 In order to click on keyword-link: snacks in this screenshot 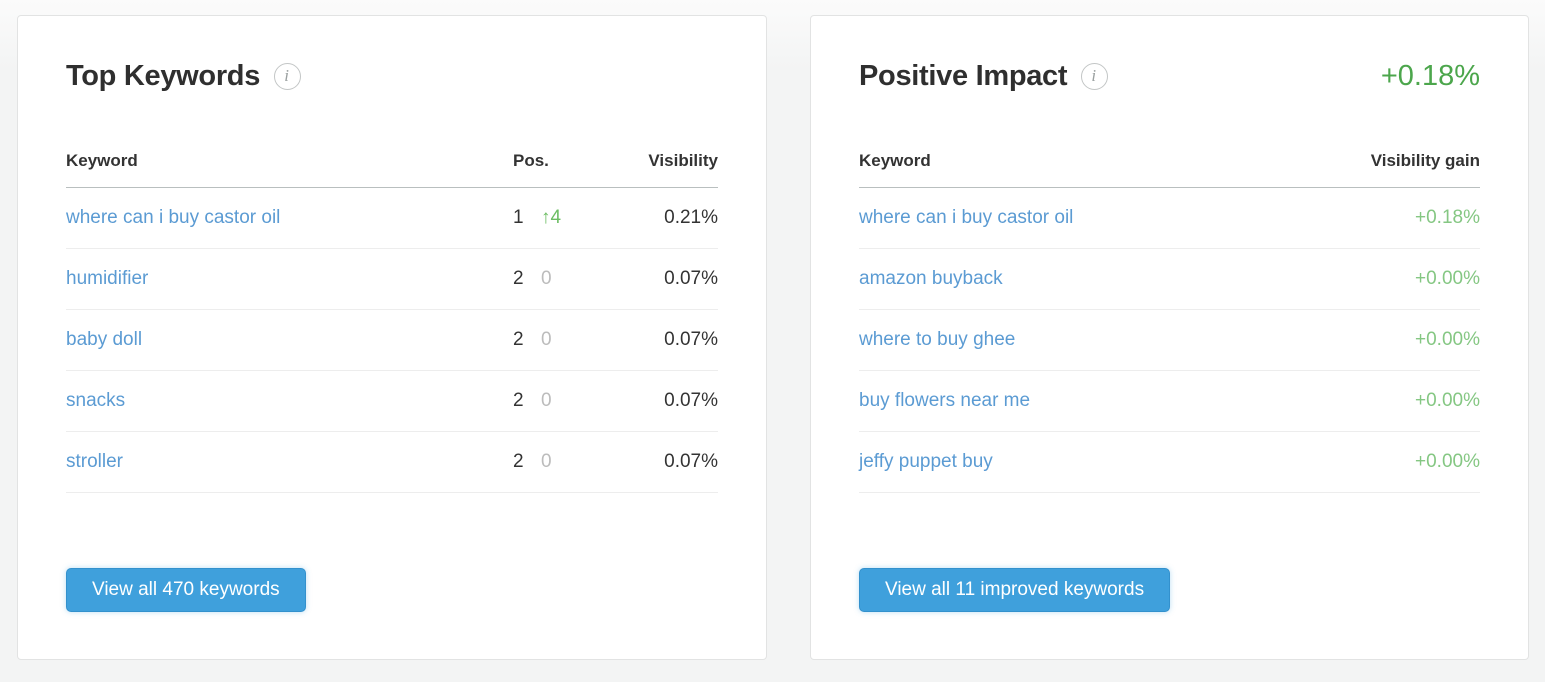, I will do `click(96, 400)`.